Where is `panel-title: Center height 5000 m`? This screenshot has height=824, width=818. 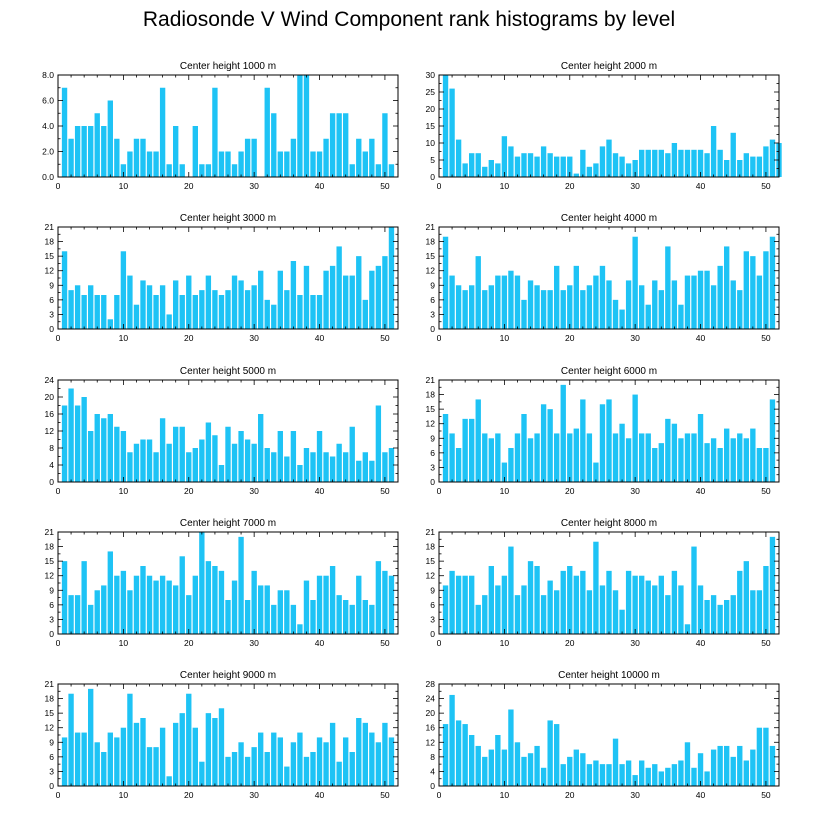 panel-title: Center height 5000 m is located at coordinates (228, 371).